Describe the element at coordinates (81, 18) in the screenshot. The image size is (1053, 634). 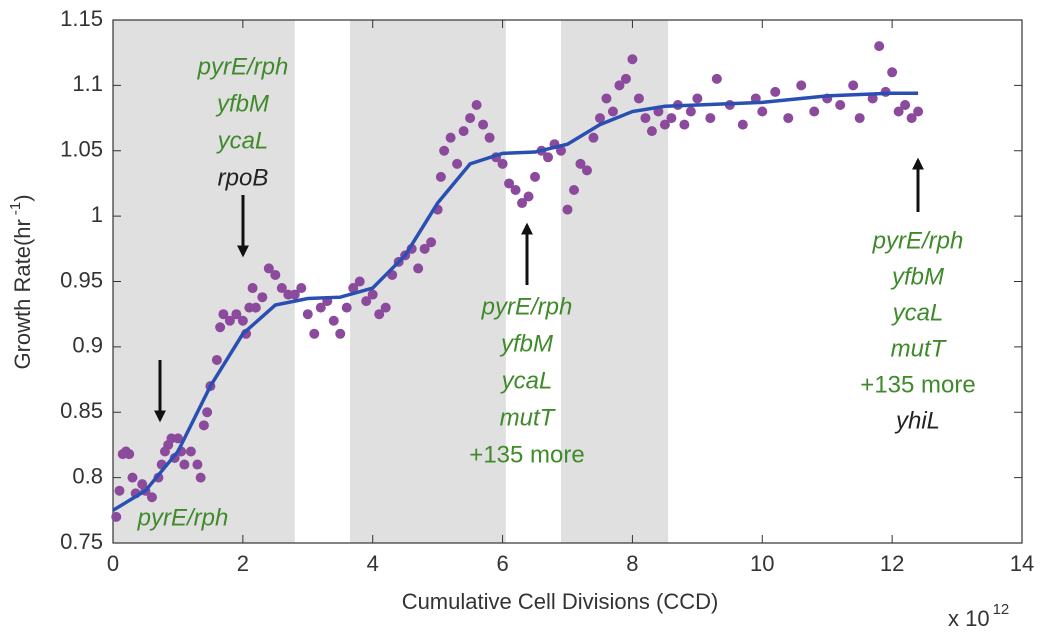
I see `y-tick-label: 1.15` at that location.